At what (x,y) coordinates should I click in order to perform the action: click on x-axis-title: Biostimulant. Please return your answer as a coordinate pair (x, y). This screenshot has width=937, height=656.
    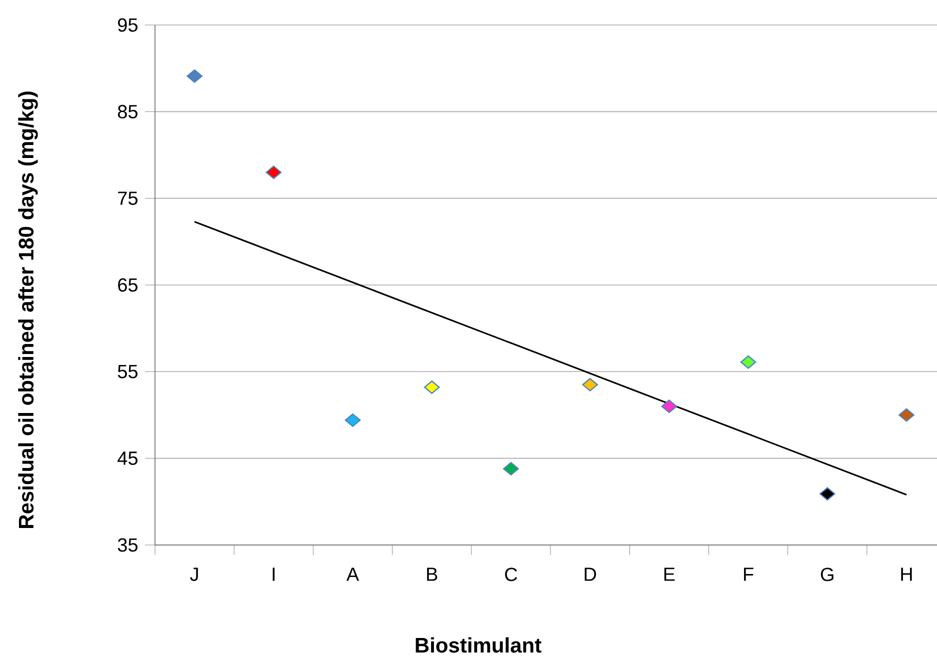
    Looking at the image, I should click on (479, 645).